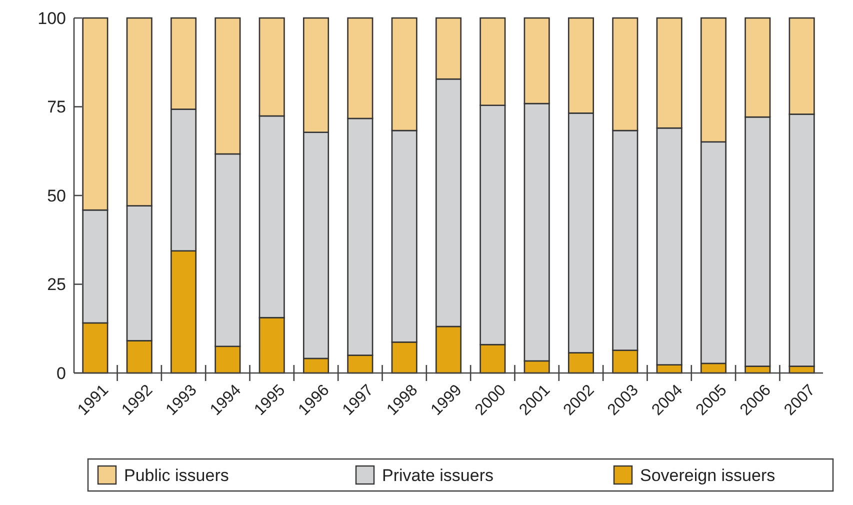 The image size is (853, 505). What do you see at coordinates (56, 284) in the screenshot?
I see `y-tick-label: 25` at bounding box center [56, 284].